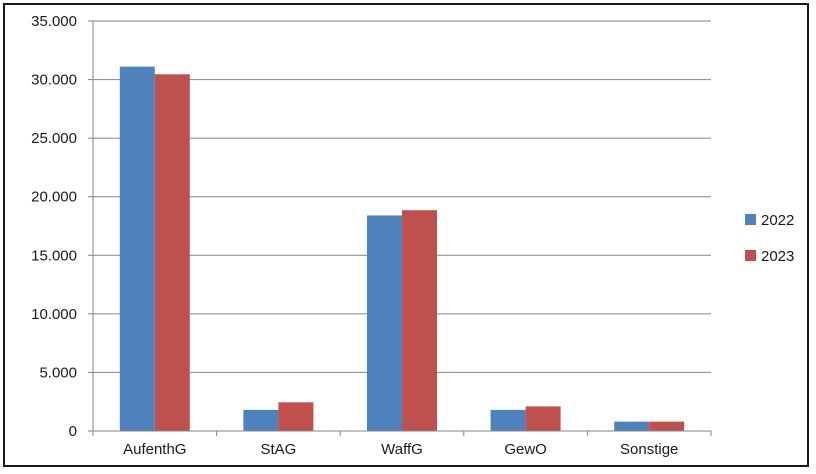  What do you see at coordinates (172, 253) in the screenshot?
I see `bar-2023-AufenthG` at bounding box center [172, 253].